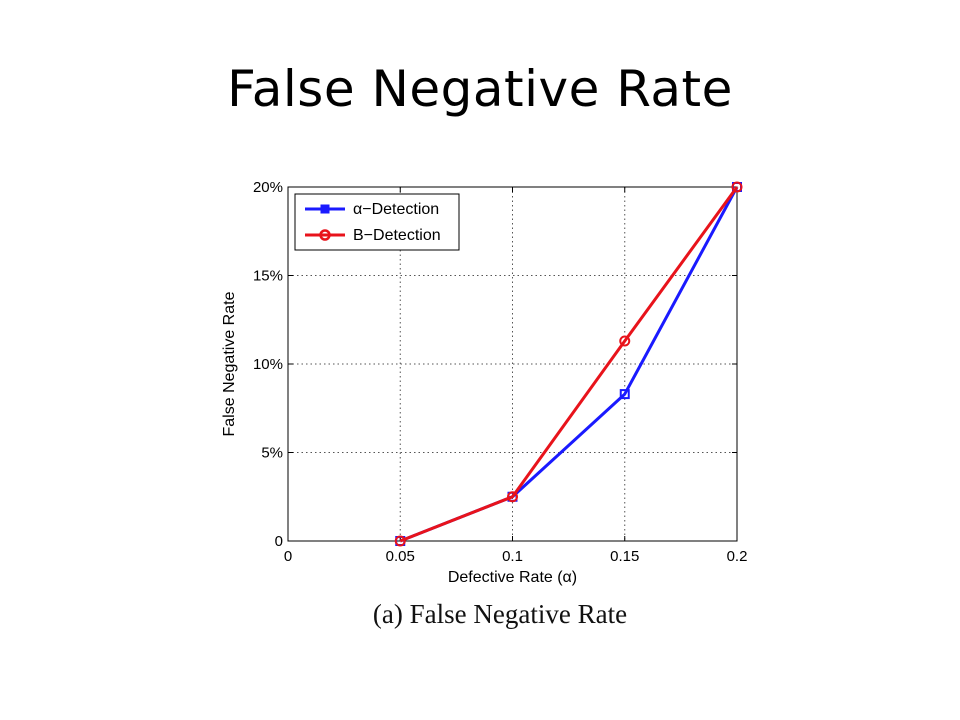 Image resolution: width=960 pixels, height=720 pixels. Describe the element at coordinates (500, 614) in the screenshot. I see `figure-caption: (a) False Negative Rate` at that location.